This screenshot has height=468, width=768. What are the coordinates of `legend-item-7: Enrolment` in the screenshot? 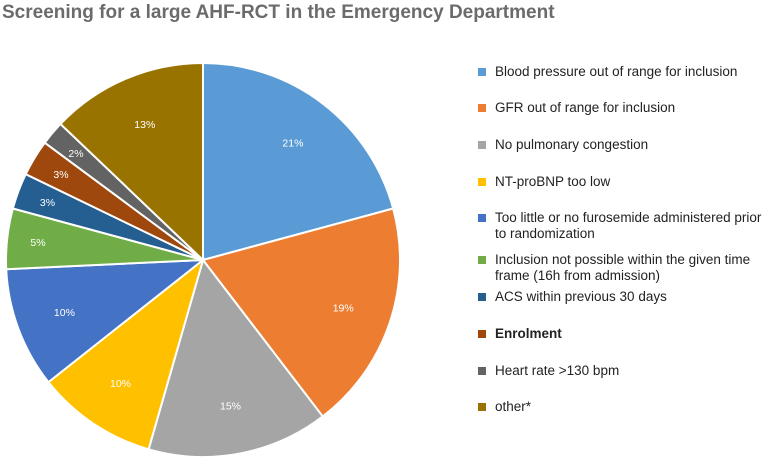 It's located at (621, 334).